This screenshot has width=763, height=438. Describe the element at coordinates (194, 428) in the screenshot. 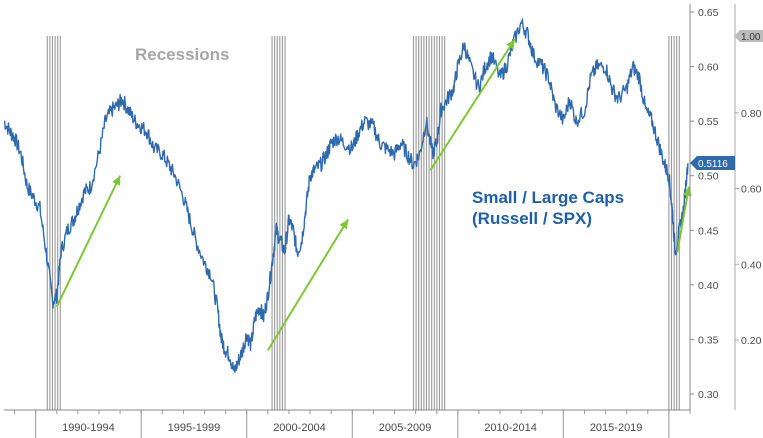

I see `x-tick-label: 1995-1999` at that location.